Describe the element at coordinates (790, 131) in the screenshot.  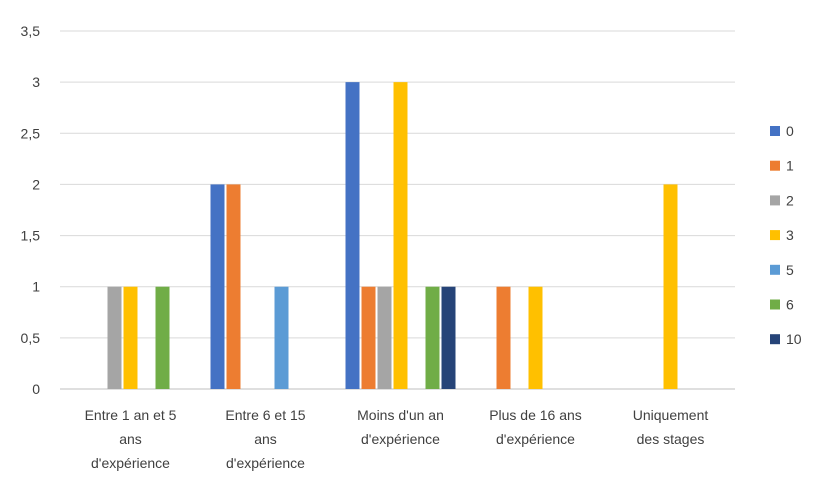
I see `legend-label: 0` at that location.